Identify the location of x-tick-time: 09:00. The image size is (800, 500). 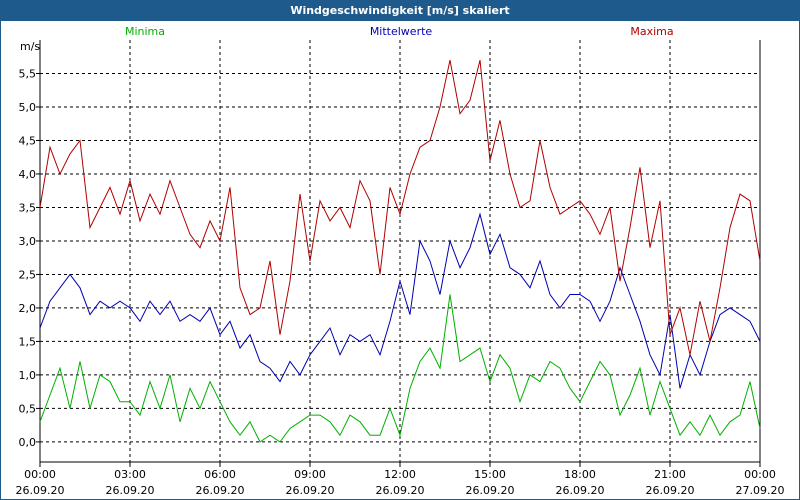
(310, 474).